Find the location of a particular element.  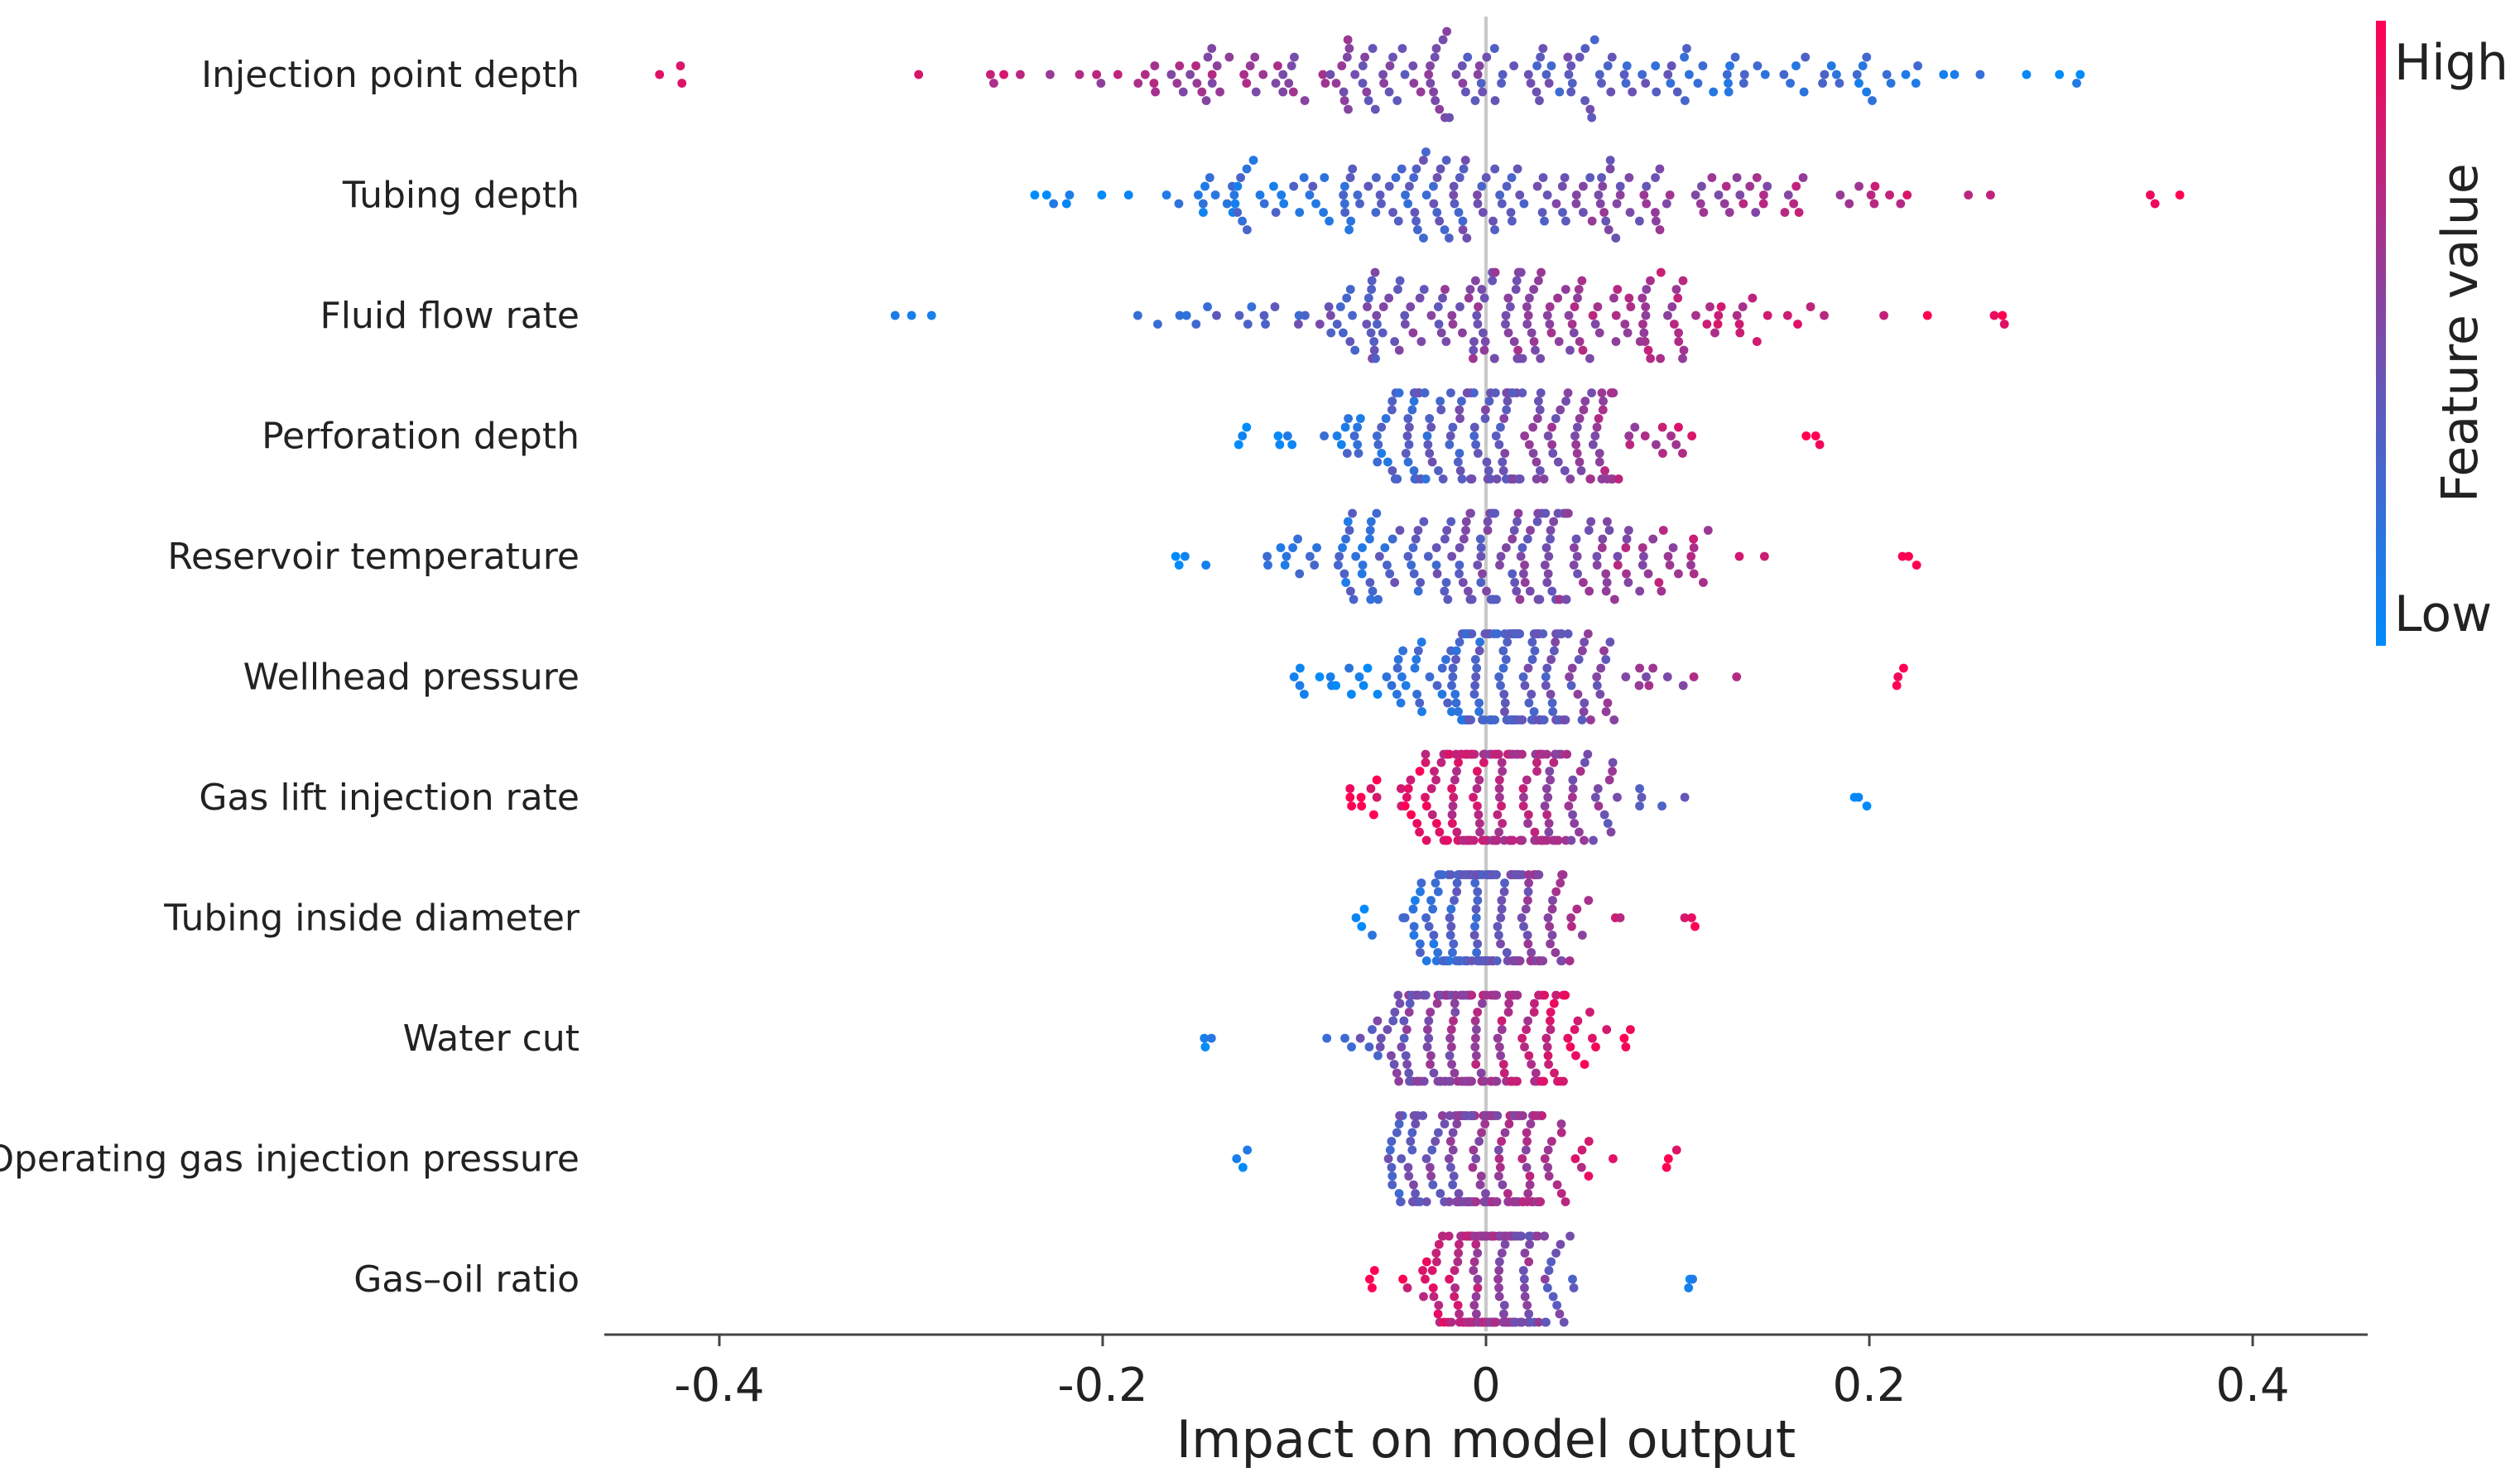

feature-label: Tubing depth is located at coordinates (461, 196).